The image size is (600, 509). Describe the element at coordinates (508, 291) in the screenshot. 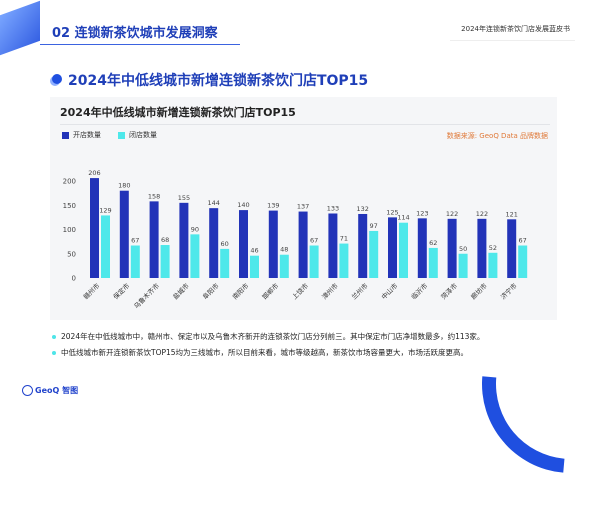

I see `x-tick-label: 济宁市` at that location.